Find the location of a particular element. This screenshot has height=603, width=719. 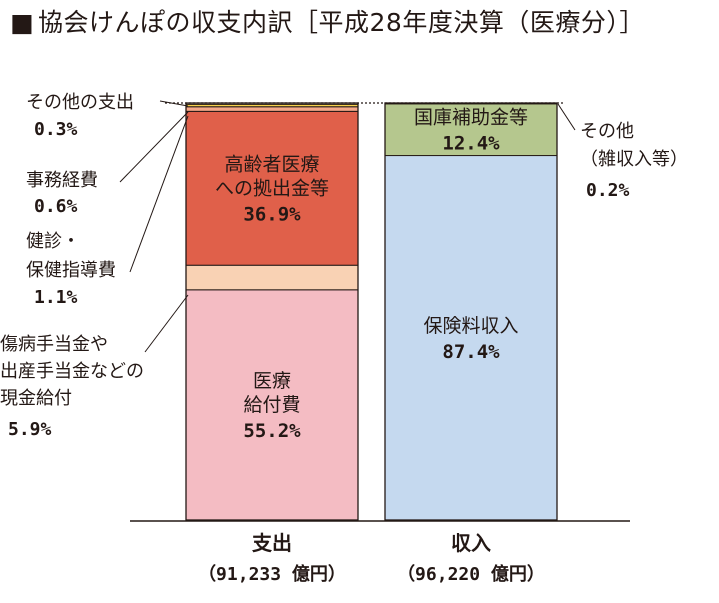

segment-label: 事務経費 is located at coordinates (62, 180).